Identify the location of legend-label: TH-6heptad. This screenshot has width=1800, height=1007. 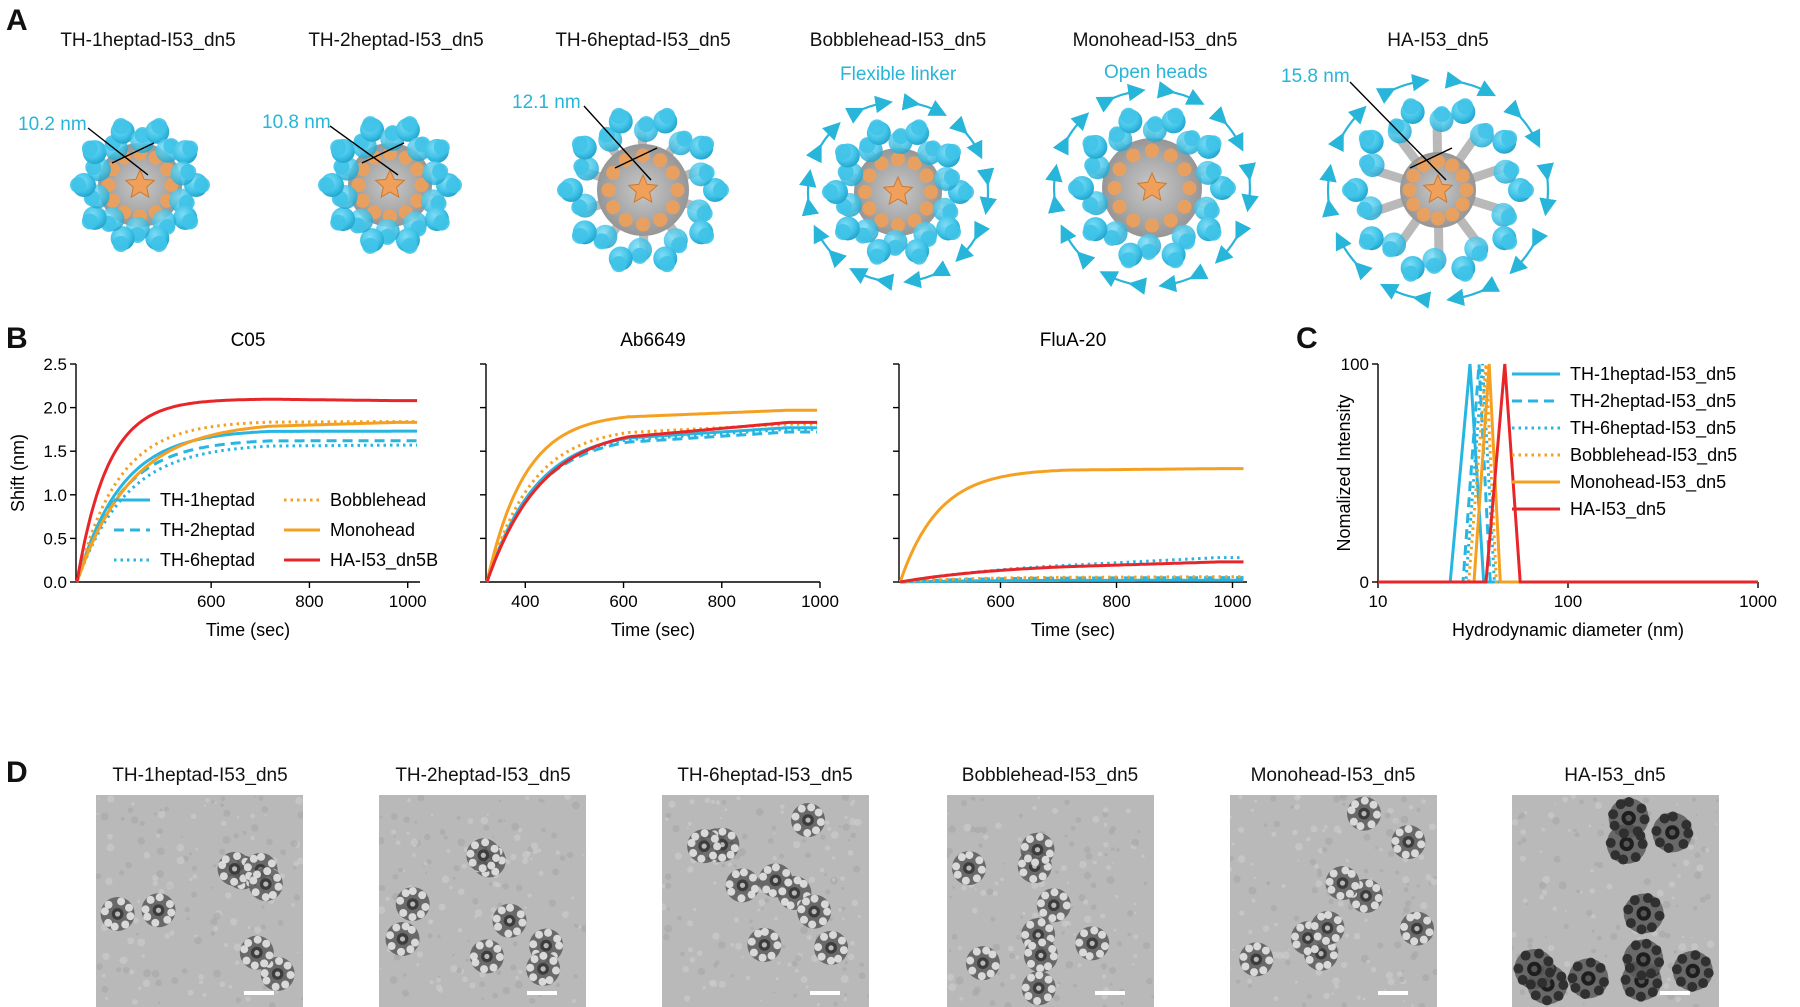
(207, 560).